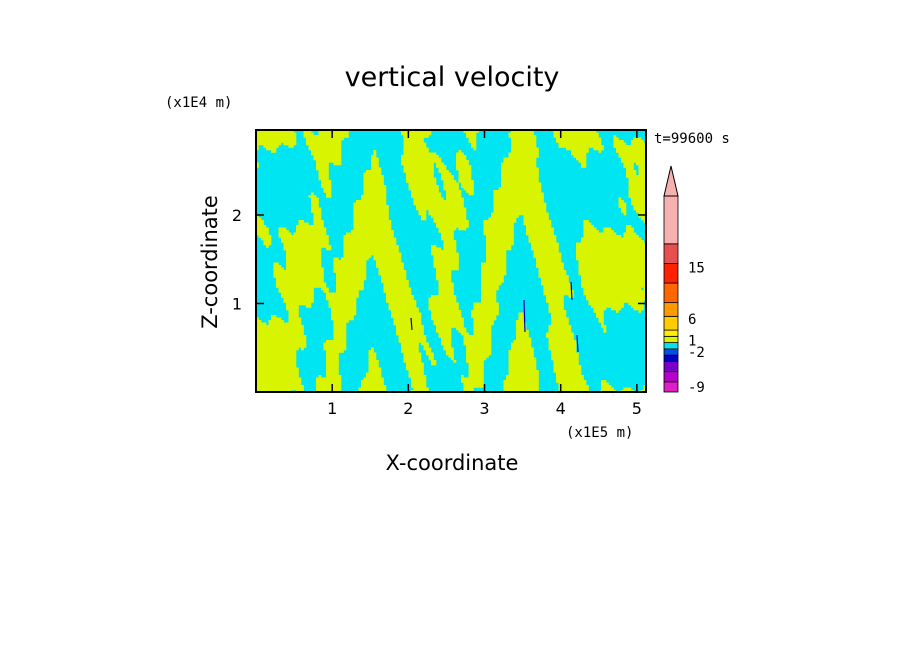 The image size is (904, 654). Describe the element at coordinates (210, 262) in the screenshot. I see `y-axis-label: Z-coordinate` at that location.